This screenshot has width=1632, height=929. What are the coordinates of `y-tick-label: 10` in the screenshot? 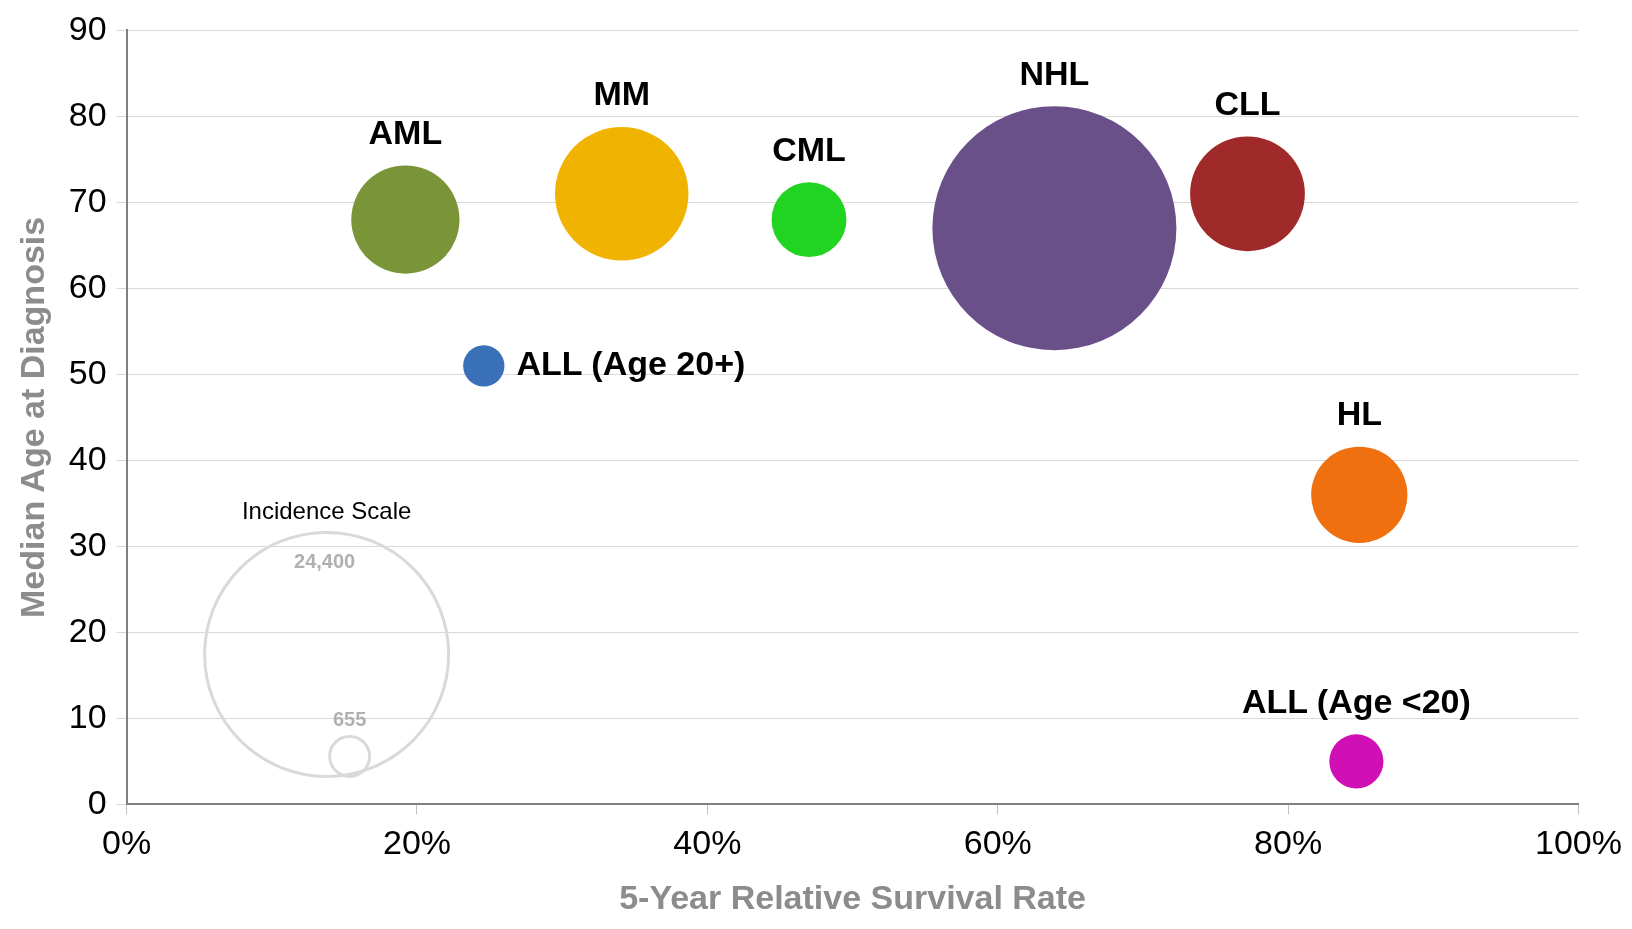 It's located at (87, 715).